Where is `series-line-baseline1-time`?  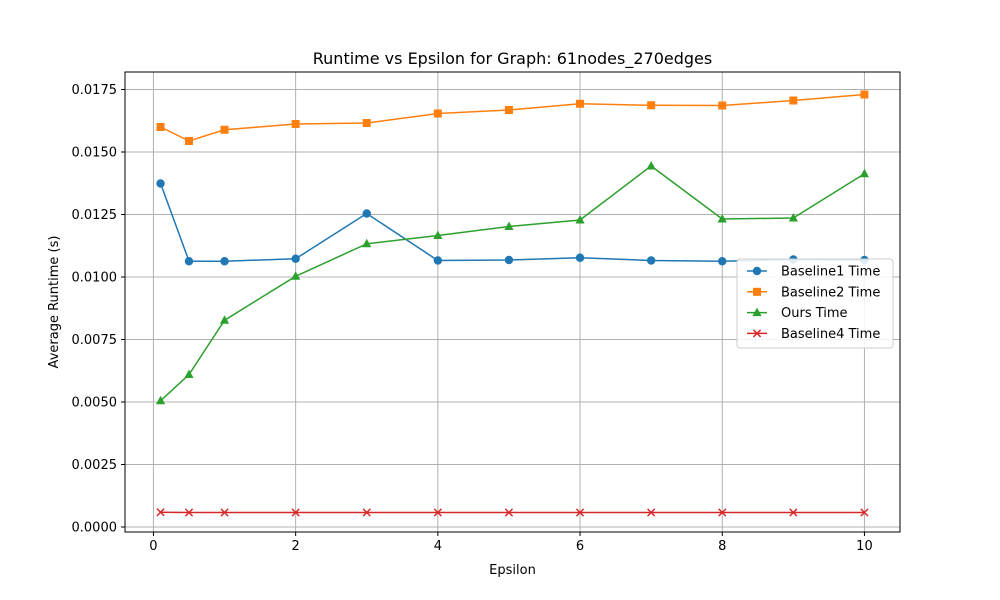 series-line-baseline1-time is located at coordinates (512, 222).